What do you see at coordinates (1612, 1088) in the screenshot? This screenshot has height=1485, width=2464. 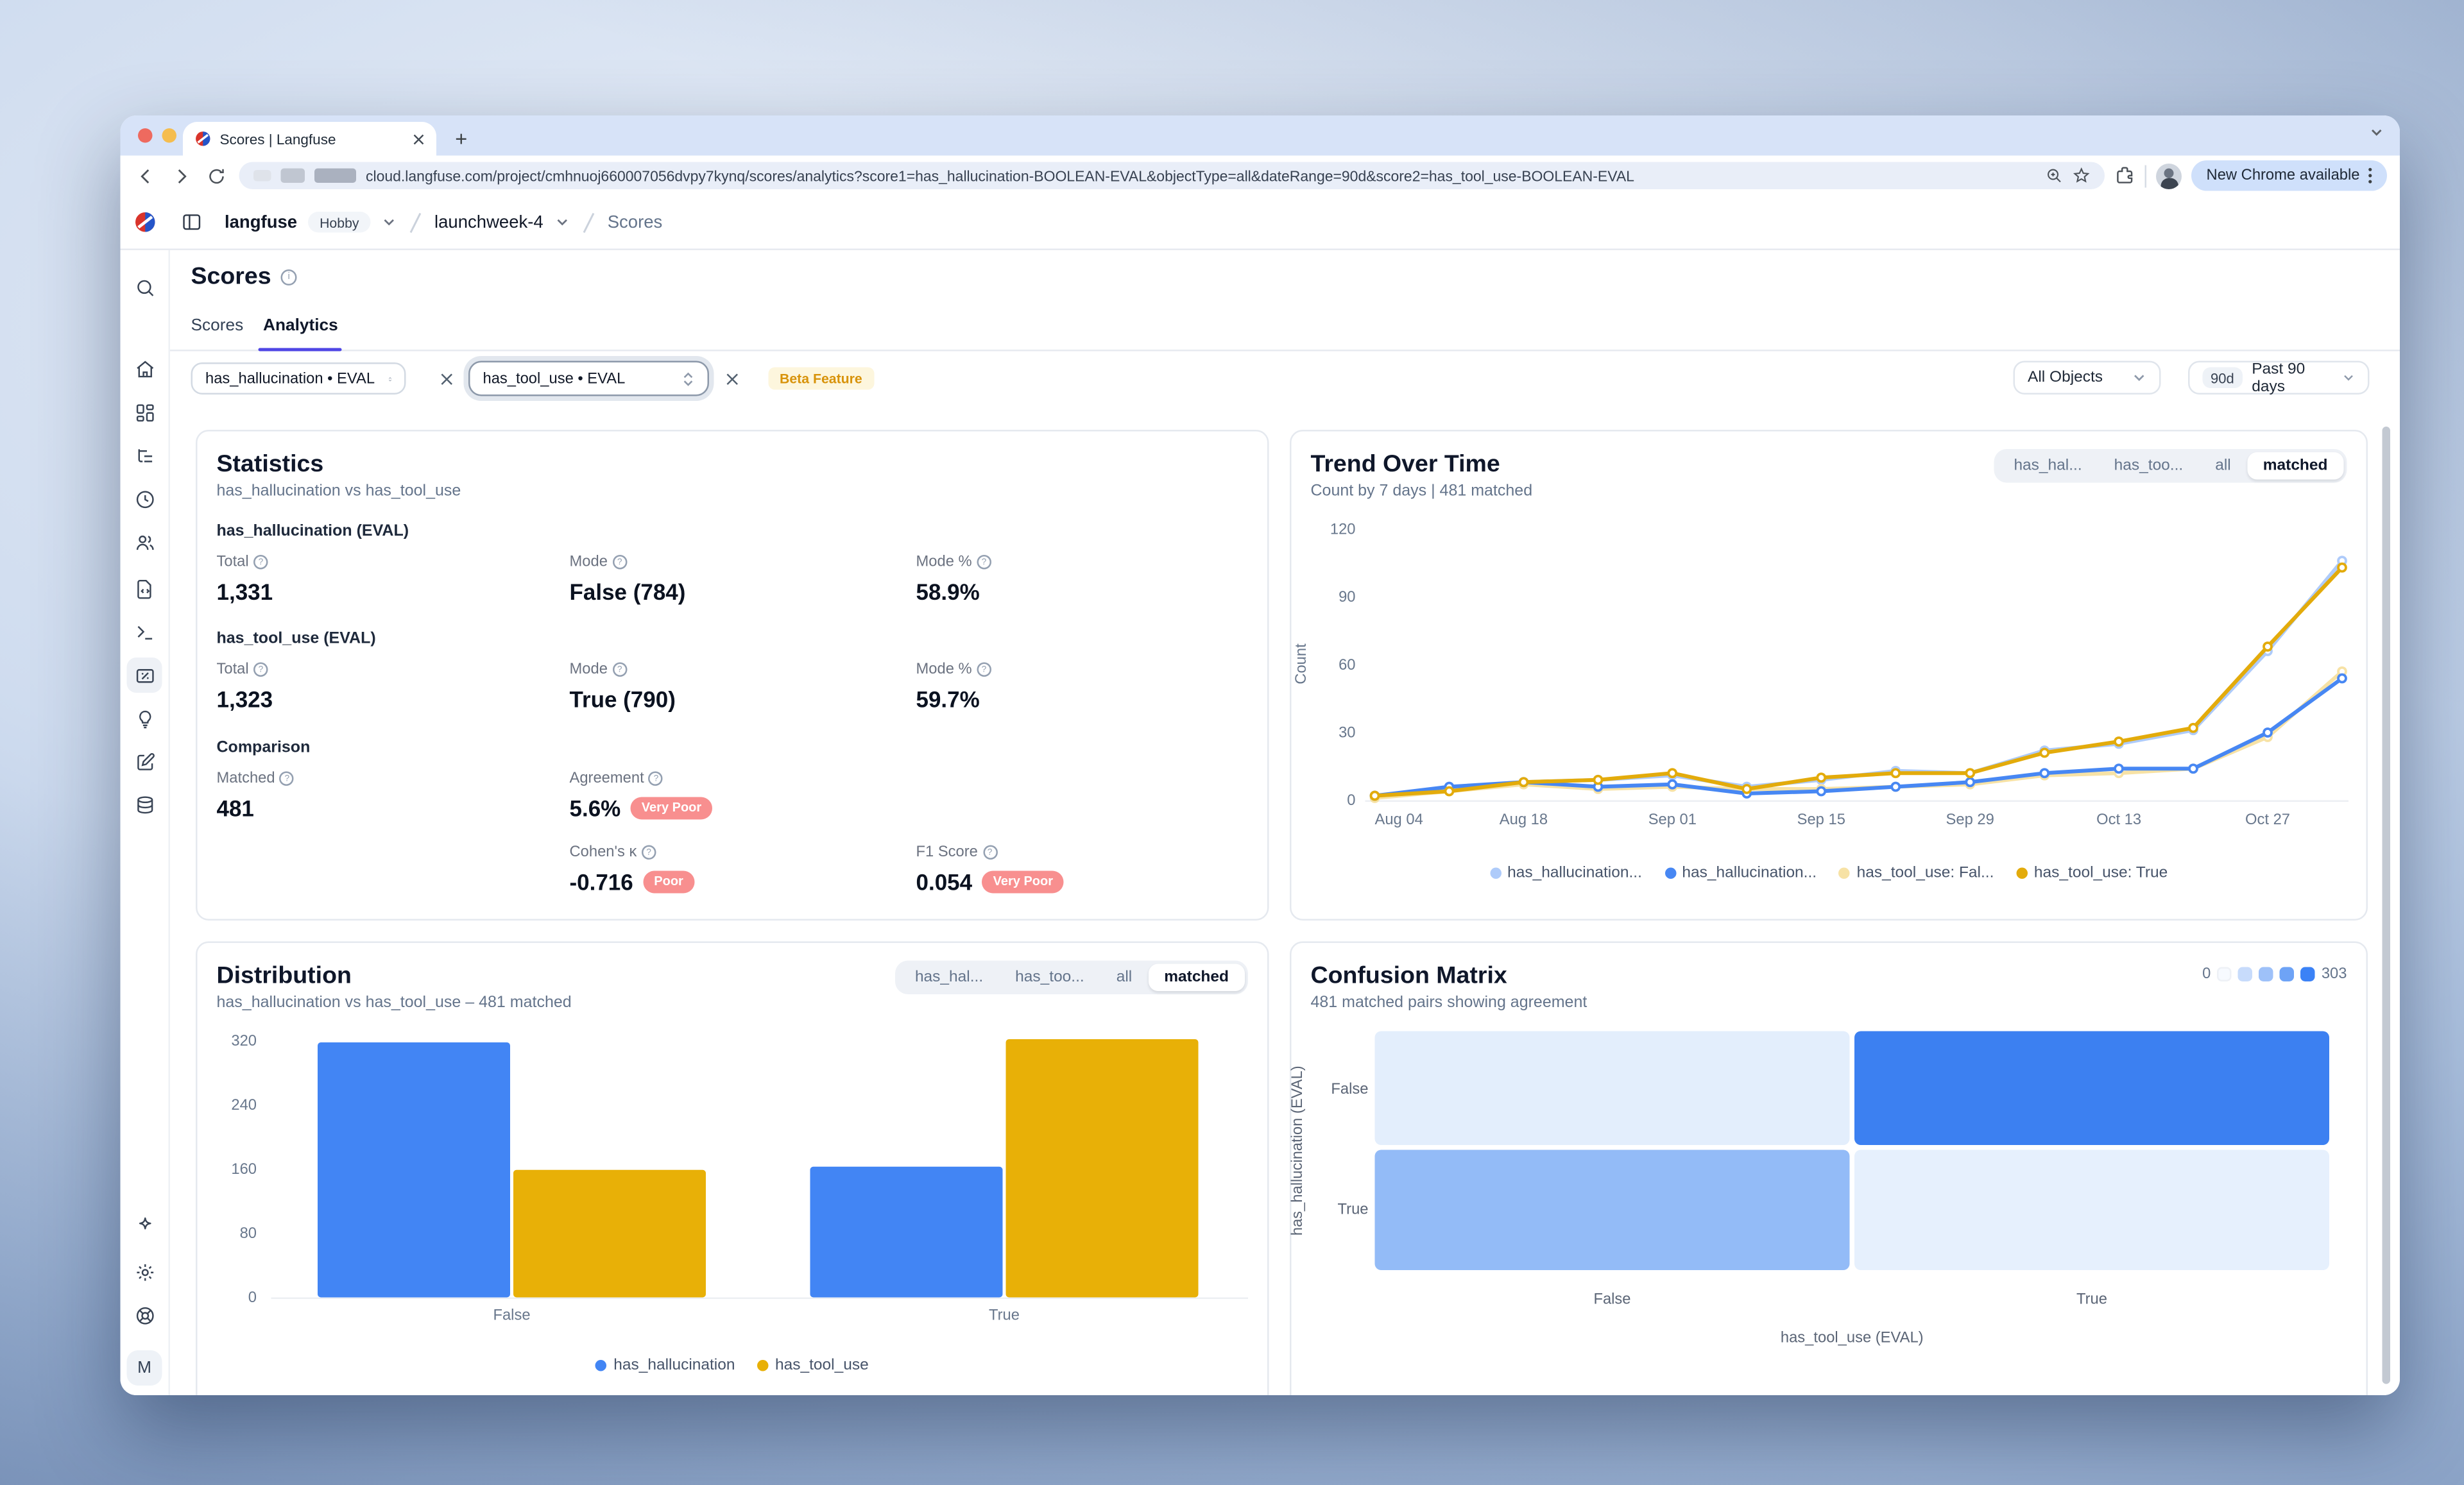 I see `matrix-cell-false-false` at bounding box center [1612, 1088].